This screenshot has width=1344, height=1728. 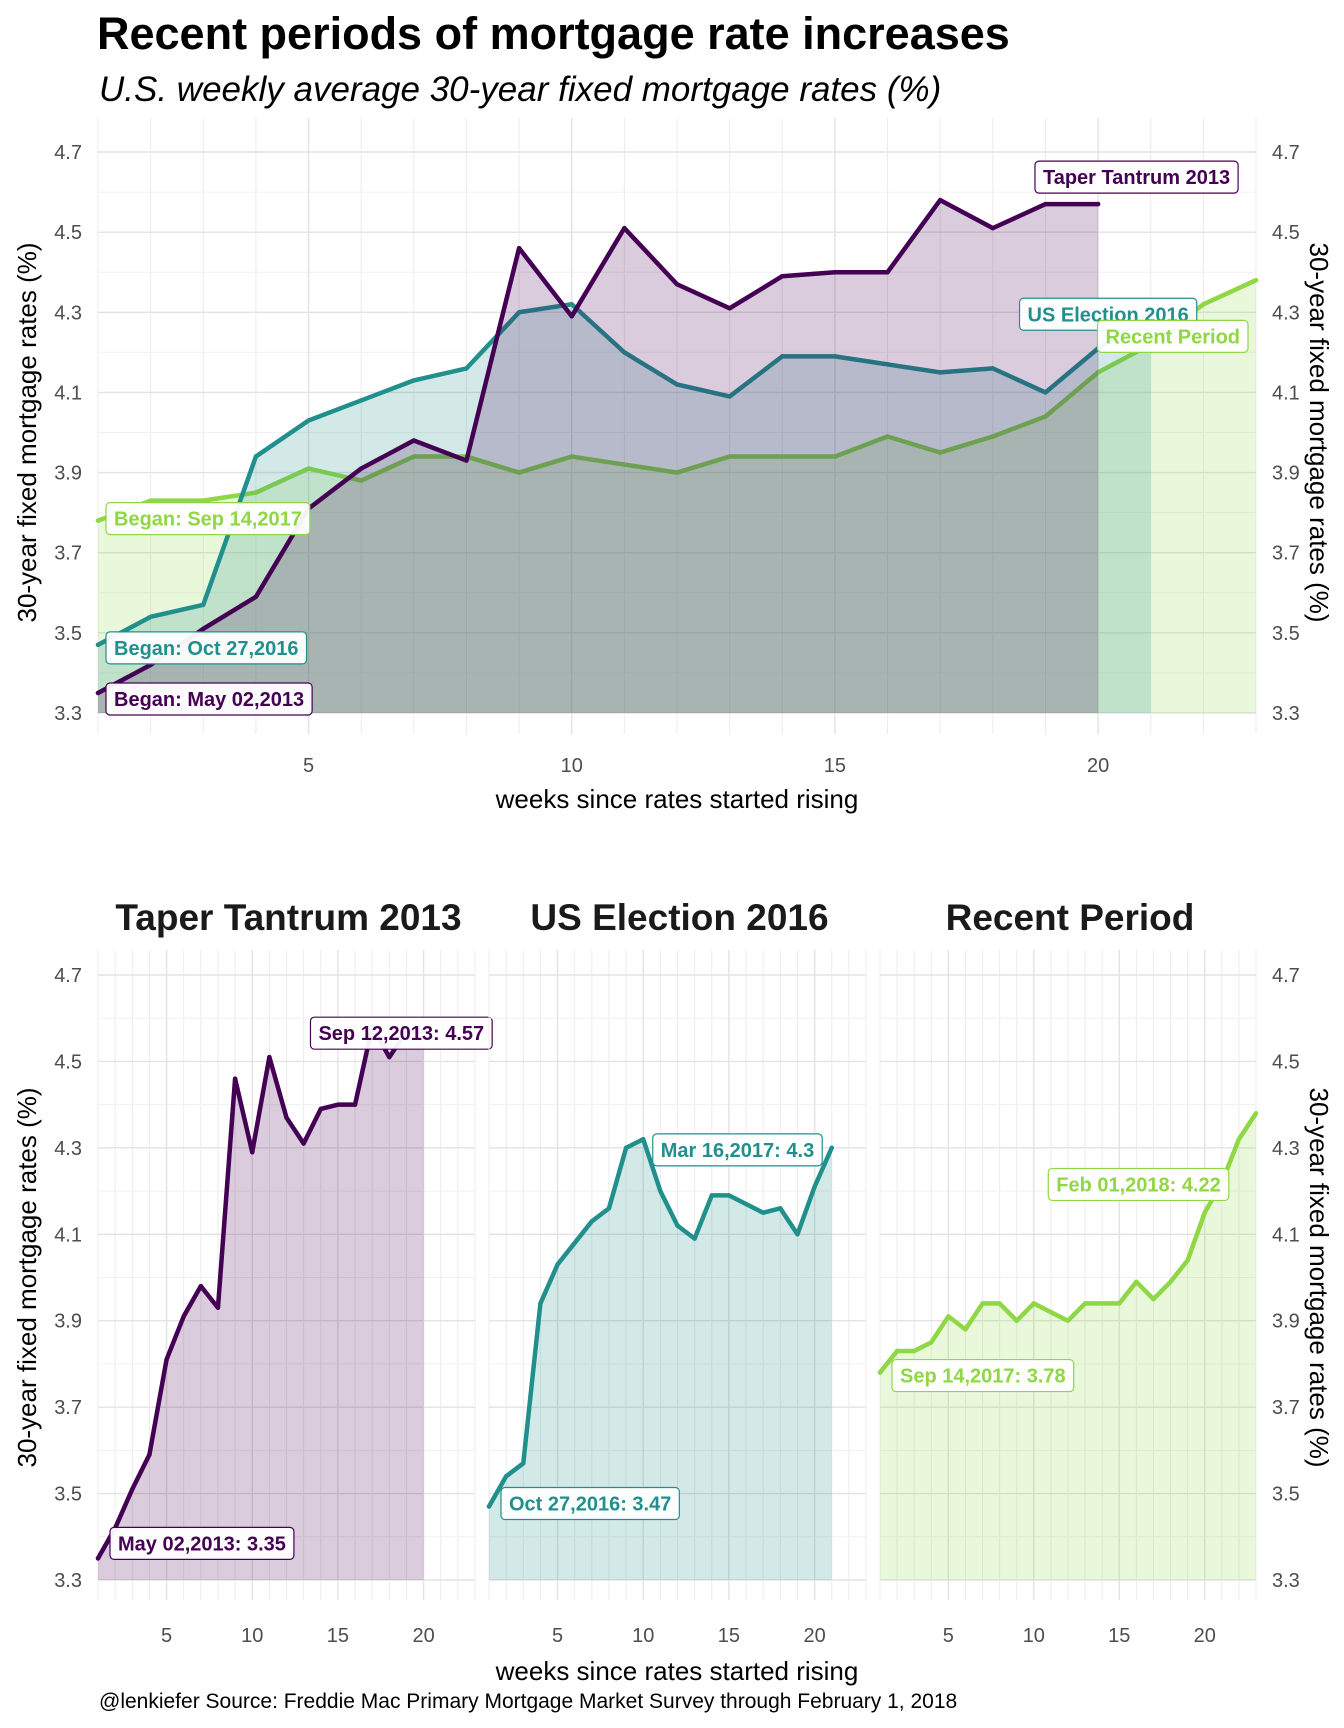 What do you see at coordinates (1286, 1062) in the screenshot?
I see `facet-y-tick-label-right: 4.5` at bounding box center [1286, 1062].